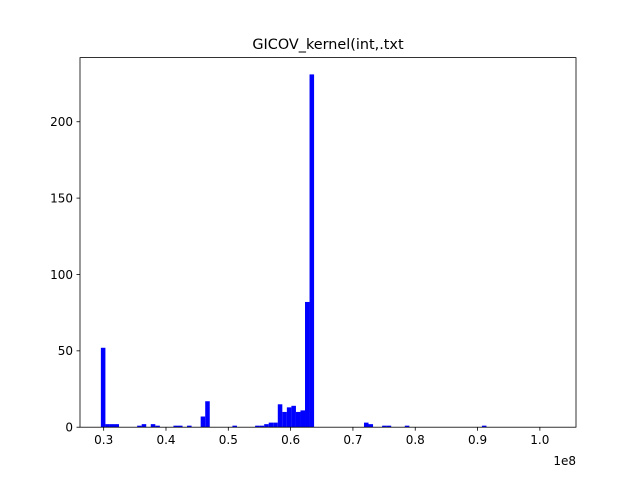 The image size is (640, 480). What do you see at coordinates (352, 440) in the screenshot?
I see `x-tick-label: 0.7` at bounding box center [352, 440].